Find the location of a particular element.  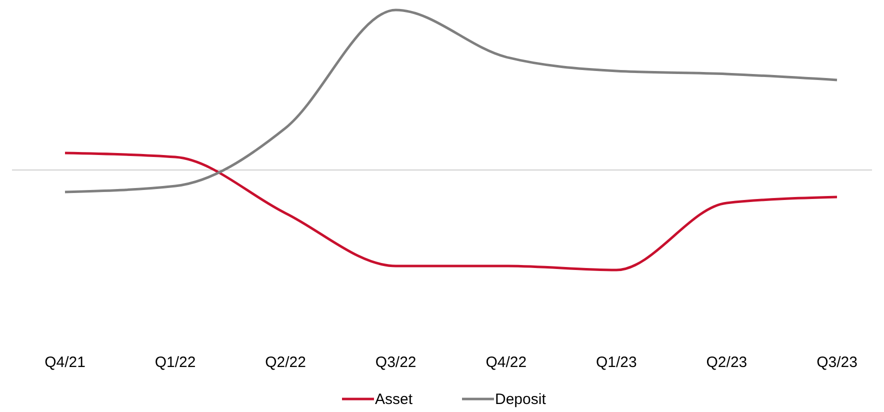

x-tick-label: Q1/22 is located at coordinates (175, 362).